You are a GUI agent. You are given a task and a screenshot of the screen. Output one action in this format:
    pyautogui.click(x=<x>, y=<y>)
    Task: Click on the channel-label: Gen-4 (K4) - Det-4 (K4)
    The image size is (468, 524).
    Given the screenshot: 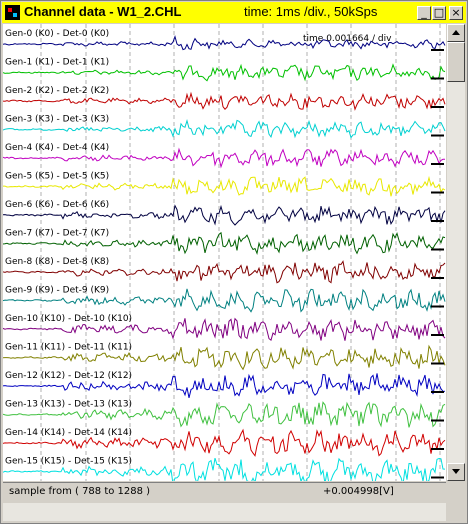 What is the action you would take?
    pyautogui.click(x=57, y=148)
    